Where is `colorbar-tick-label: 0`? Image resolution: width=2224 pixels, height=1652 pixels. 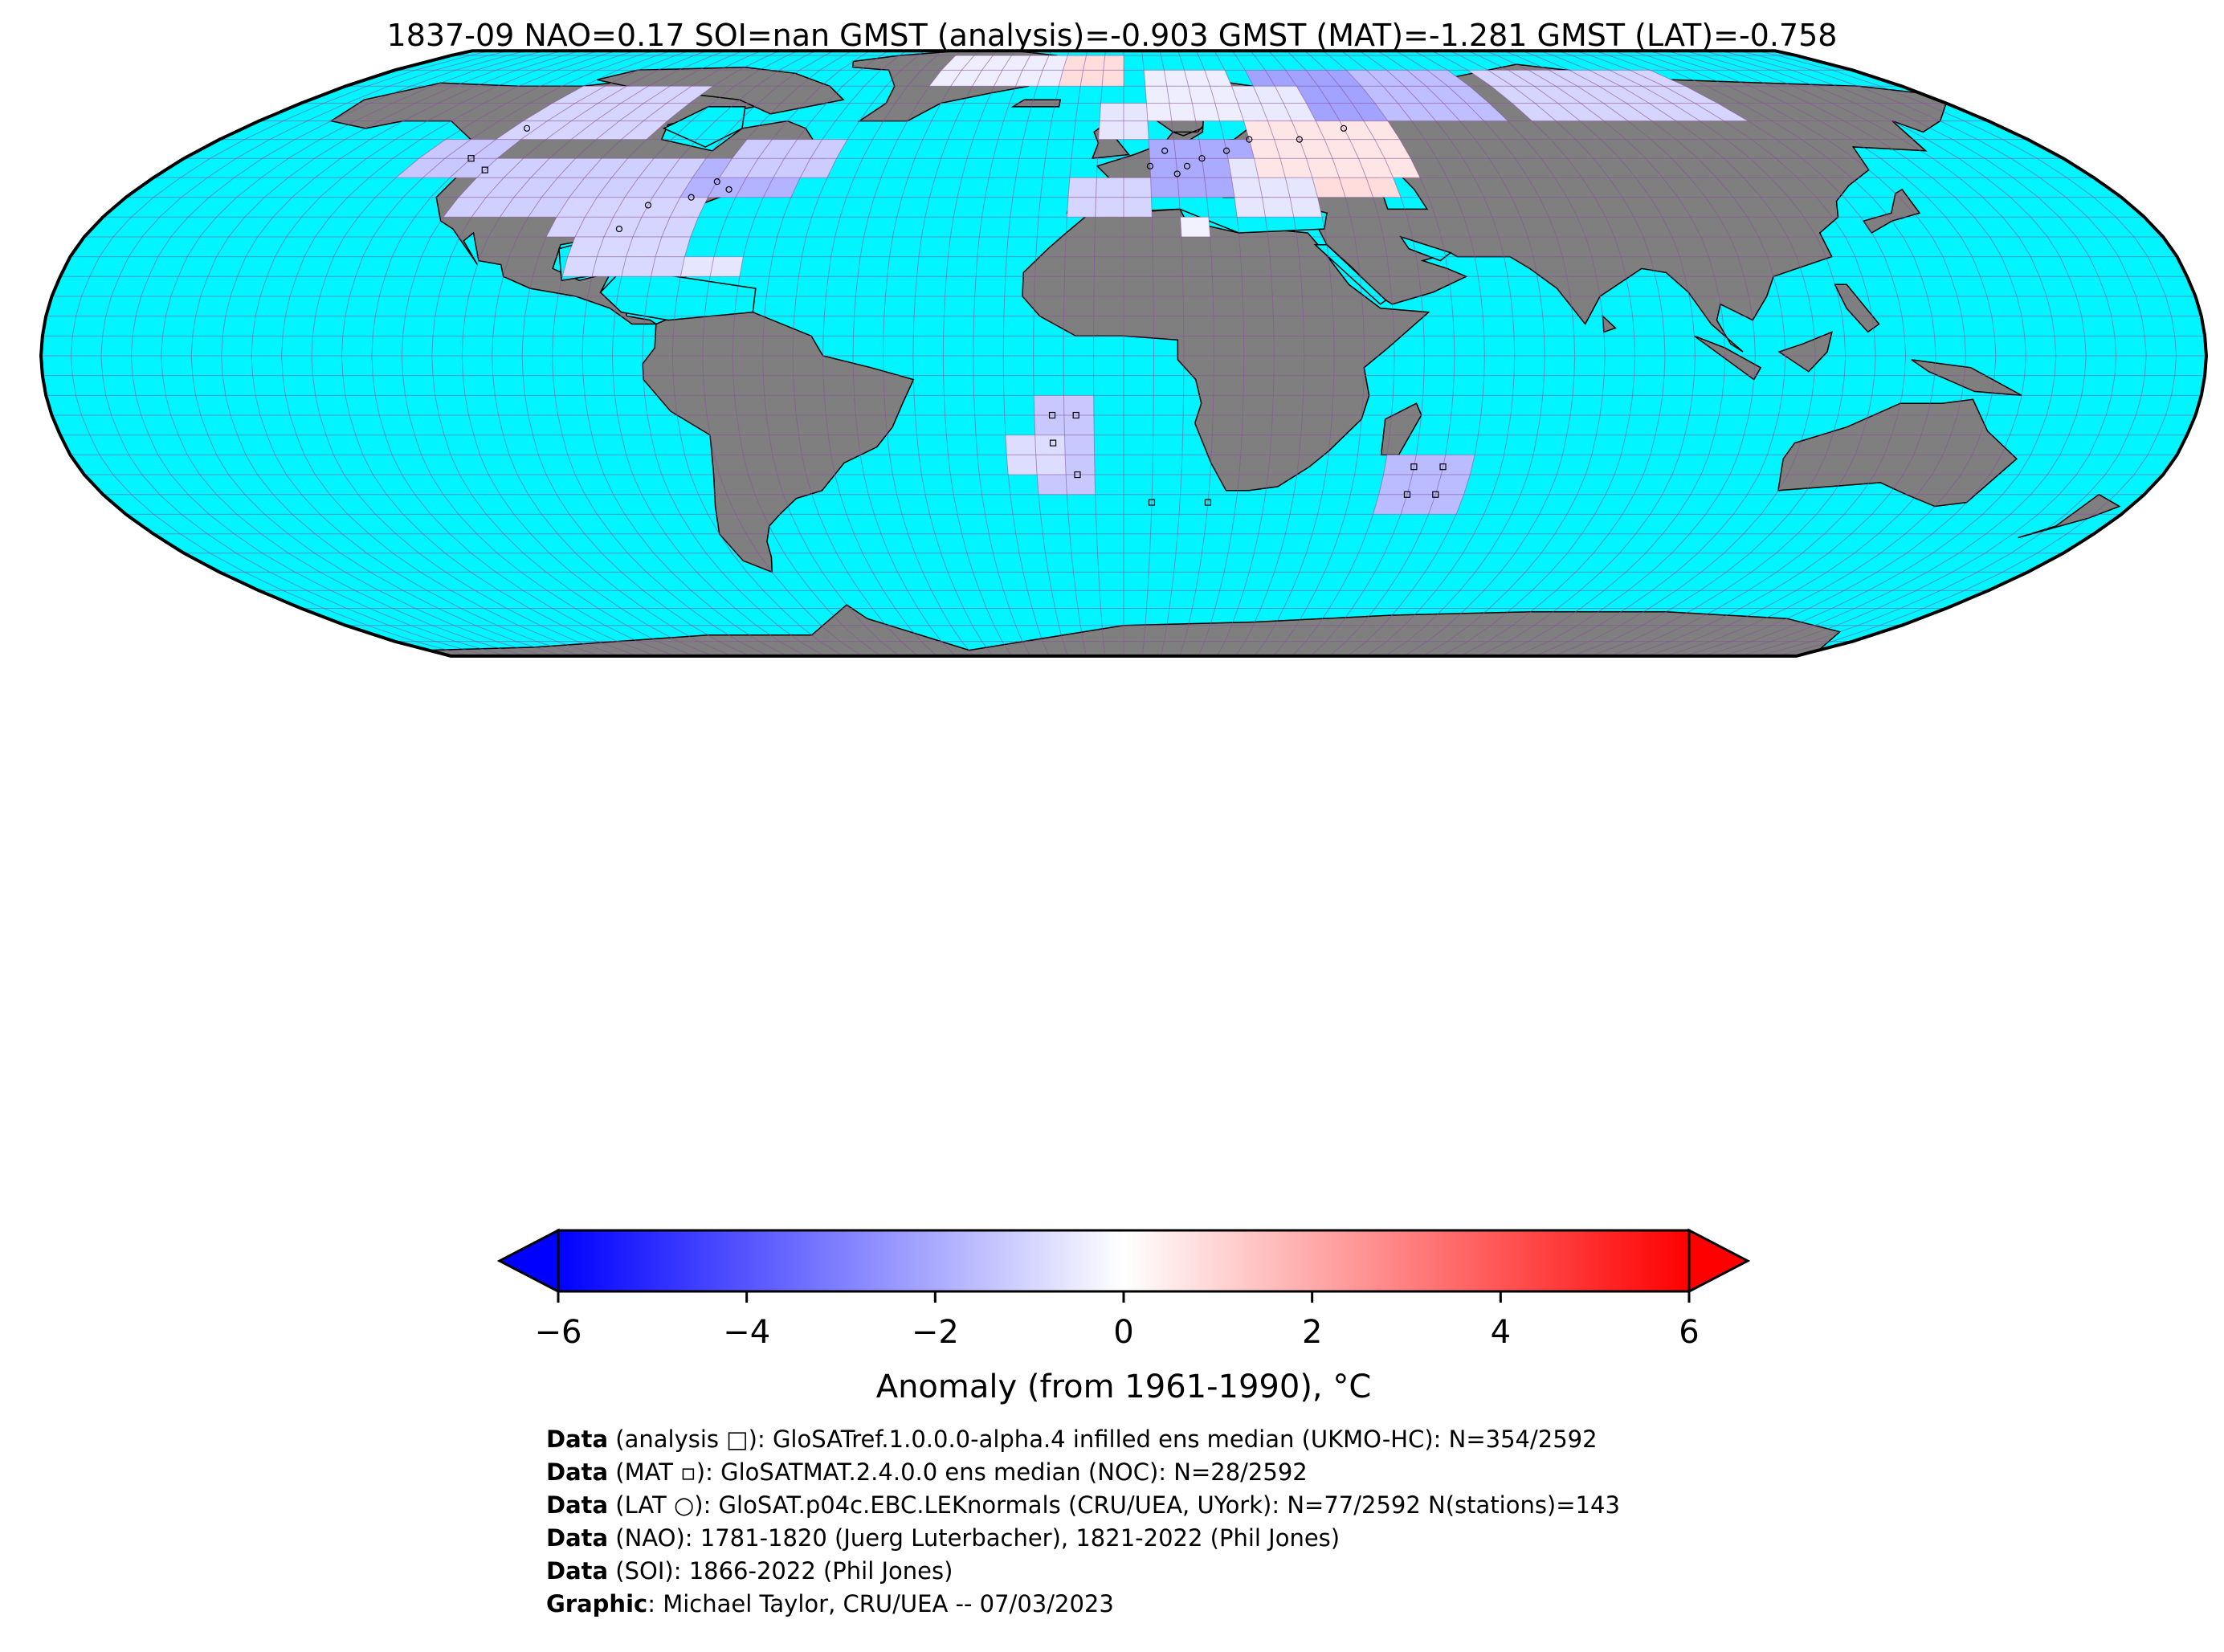
colorbar-tick-label: 0 is located at coordinates (1123, 1332).